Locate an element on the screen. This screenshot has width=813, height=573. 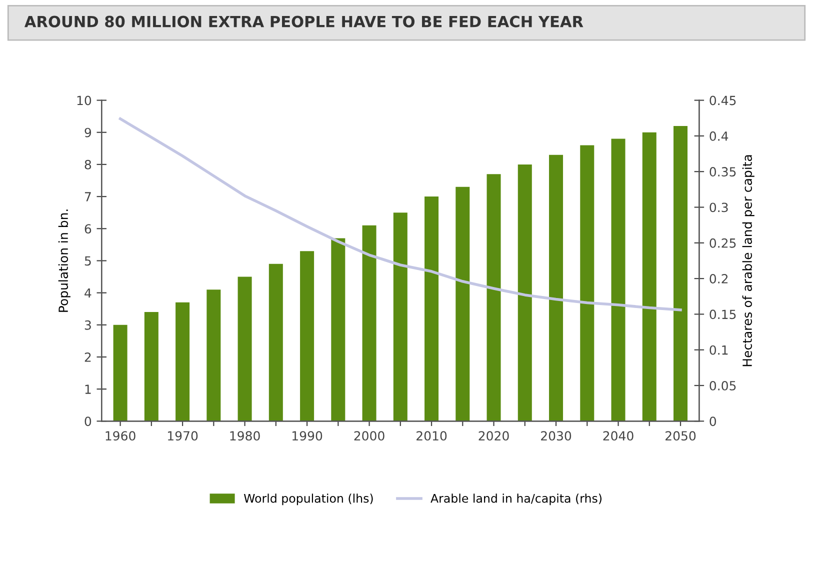
x-tick-label: 2020 is located at coordinates (493, 436).